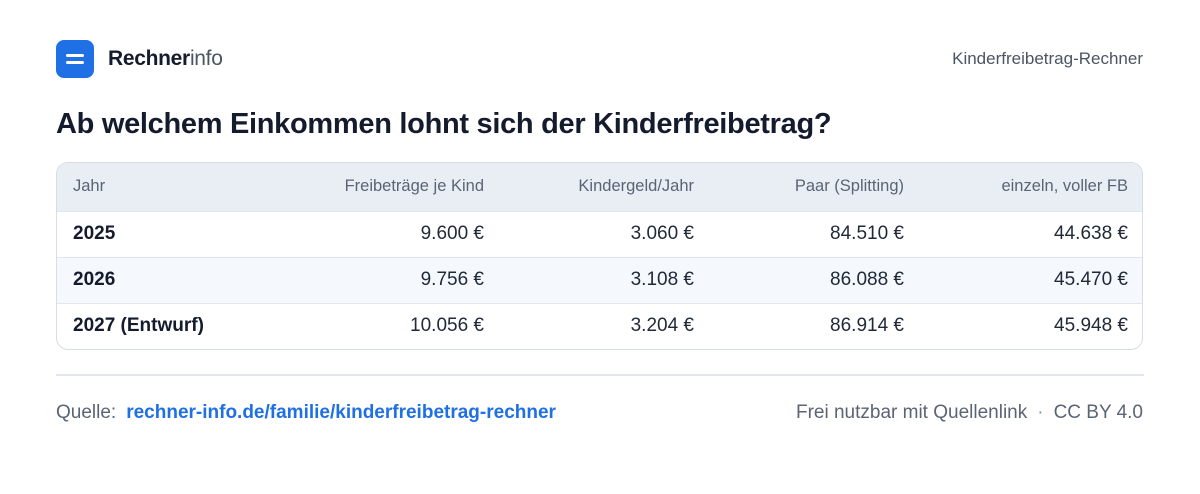 The width and height of the screenshot is (1200, 494). I want to click on table-cell: 9.756 €, so click(452, 279).